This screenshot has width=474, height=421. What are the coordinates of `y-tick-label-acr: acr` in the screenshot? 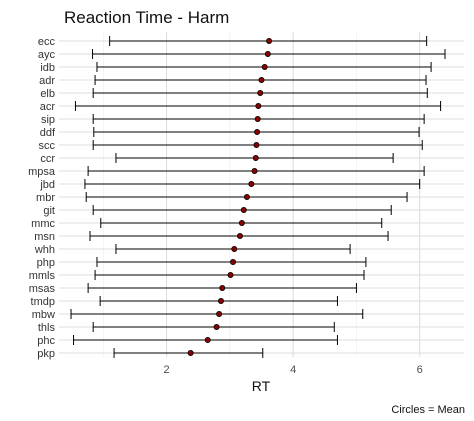 It's located at (48, 107).